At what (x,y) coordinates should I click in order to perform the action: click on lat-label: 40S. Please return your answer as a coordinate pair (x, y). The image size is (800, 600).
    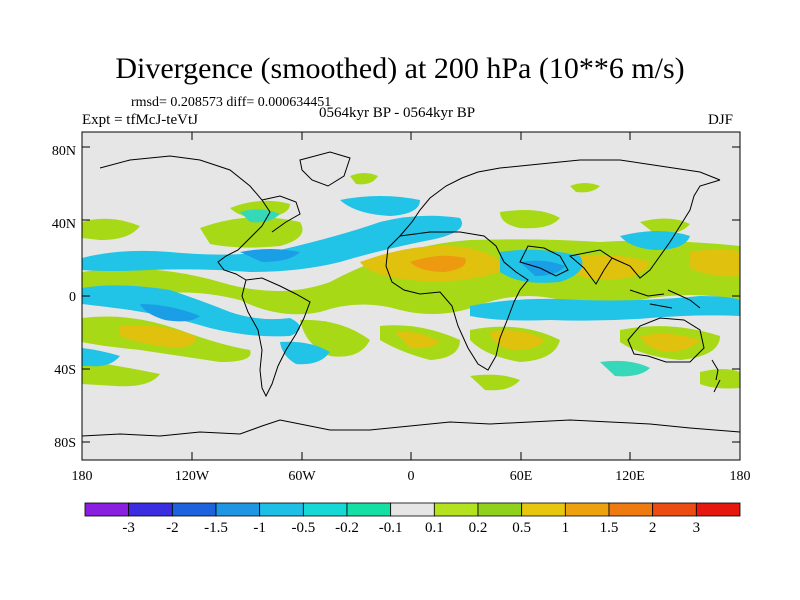
    Looking at the image, I should click on (65, 370).